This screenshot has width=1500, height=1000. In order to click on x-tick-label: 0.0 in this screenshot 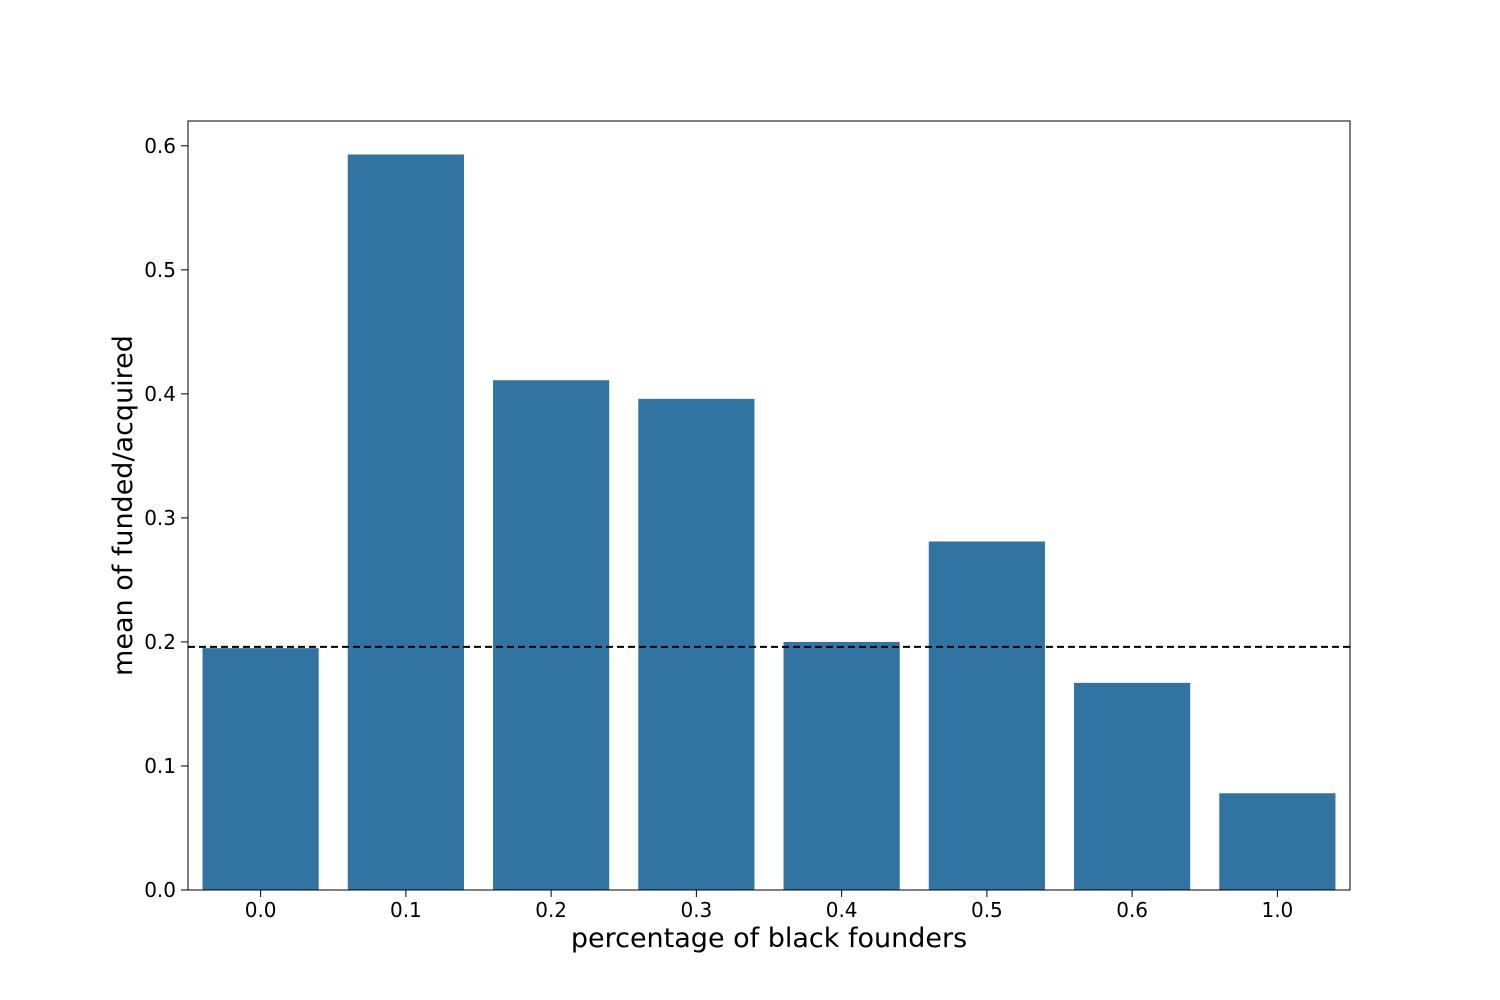, I will do `click(261, 910)`.